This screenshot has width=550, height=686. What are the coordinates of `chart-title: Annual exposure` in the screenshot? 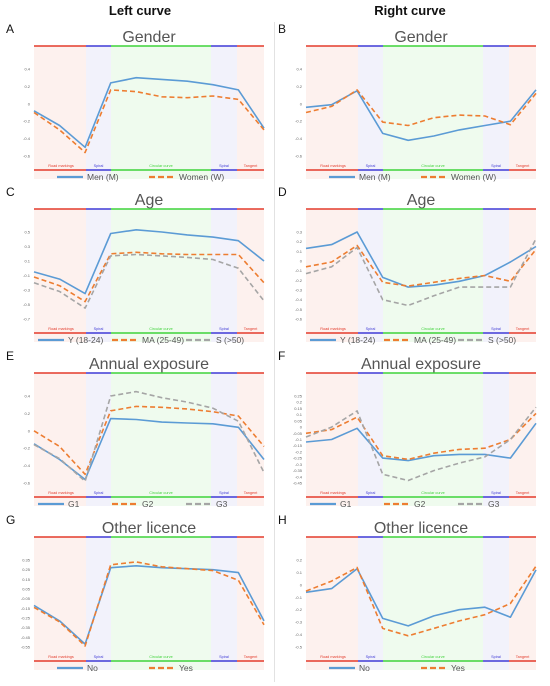 It's located at (149, 364).